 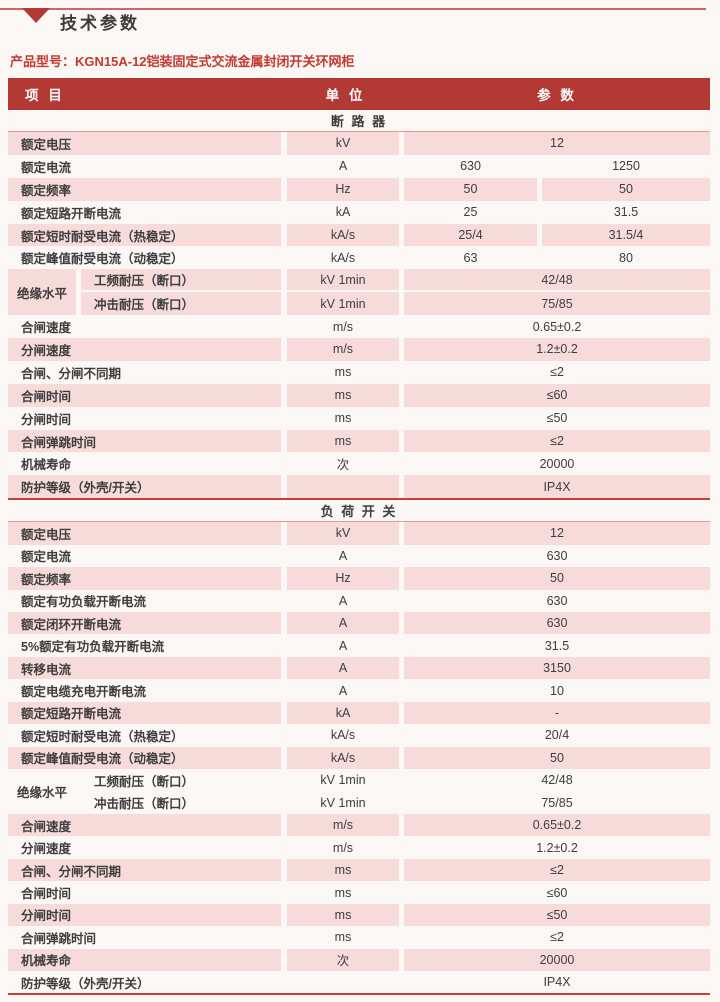 I want to click on value-cell: 10, so click(x=557, y=690).